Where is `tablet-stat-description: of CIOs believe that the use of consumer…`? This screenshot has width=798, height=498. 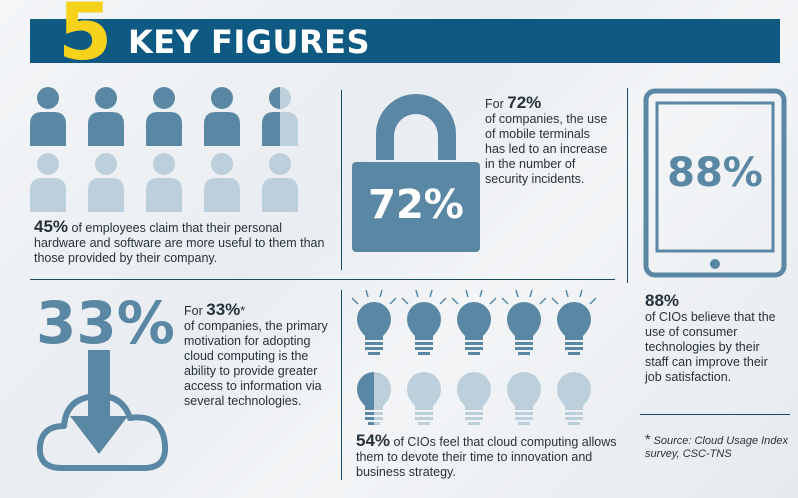 tablet-stat-description: of CIOs believe that the use of consumer… is located at coordinates (710, 347).